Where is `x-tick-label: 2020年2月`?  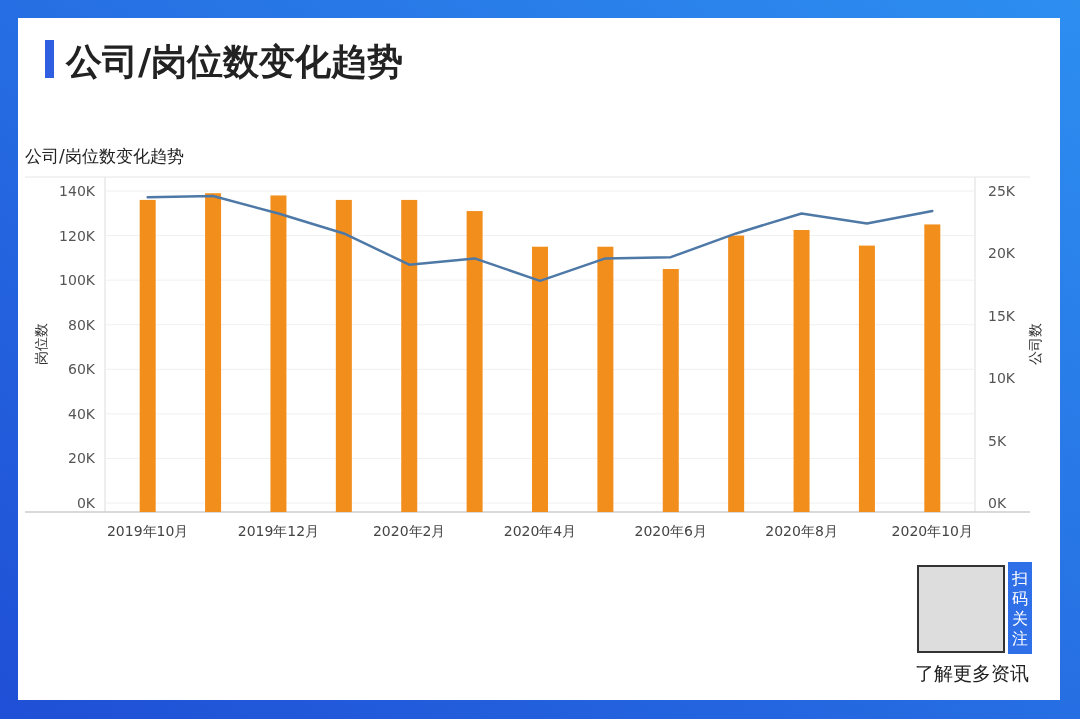 x-tick-label: 2020年2月 is located at coordinates (409, 531).